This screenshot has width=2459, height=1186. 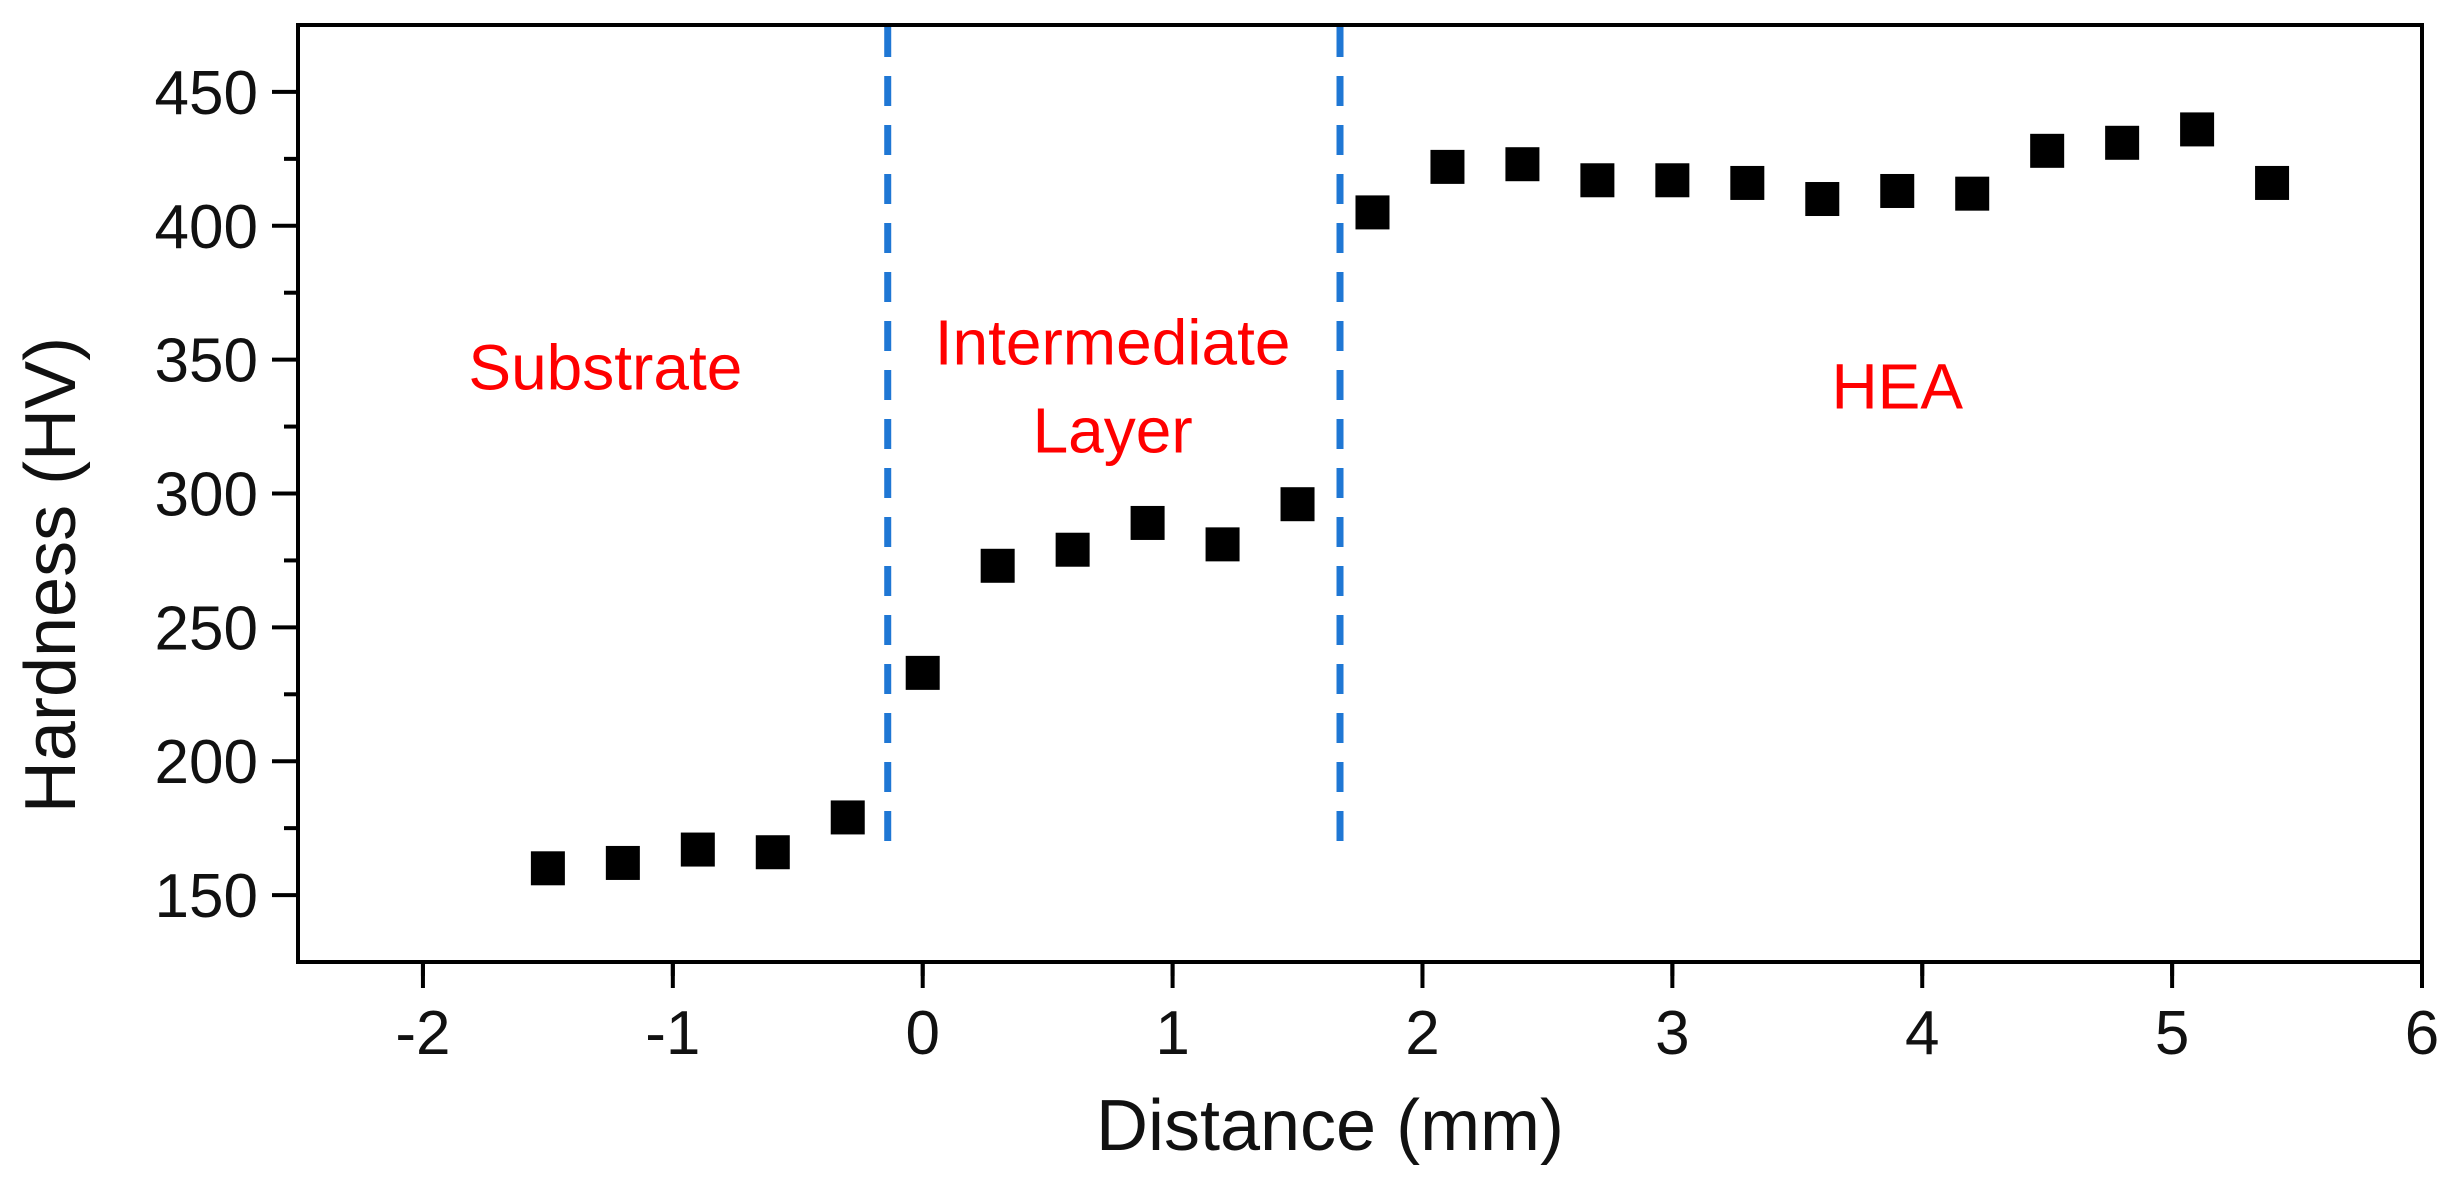 I want to click on y-tick-label: 250, so click(x=206, y=628).